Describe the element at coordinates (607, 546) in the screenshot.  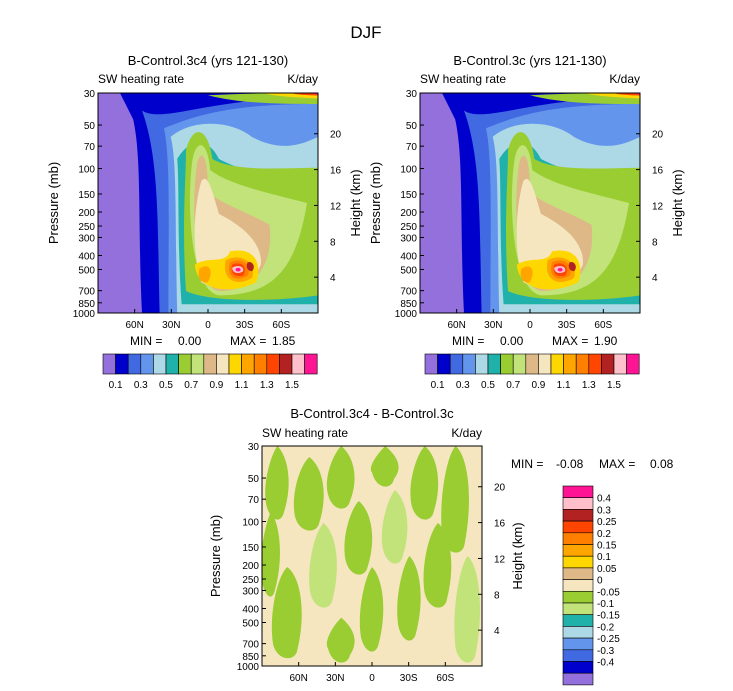
I see `colorbar-label: 0.15` at that location.